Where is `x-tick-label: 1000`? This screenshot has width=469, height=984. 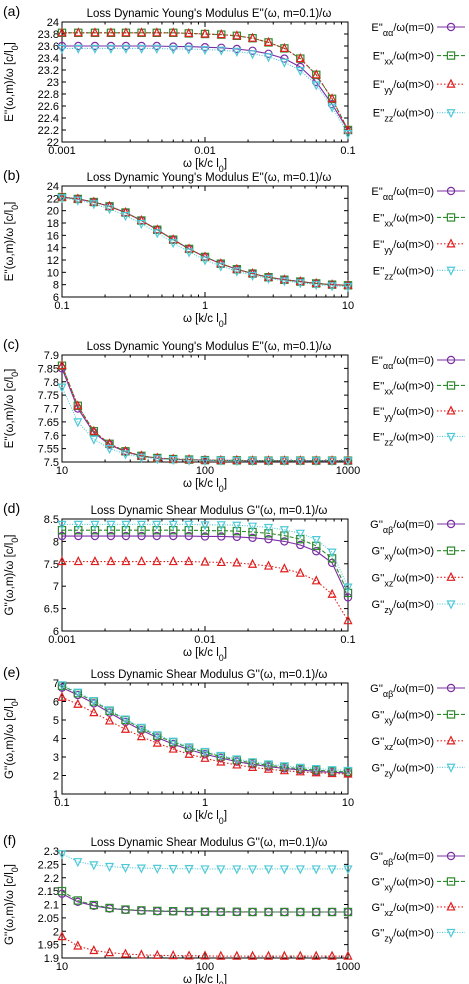 x-tick-label: 1000 is located at coordinates (348, 967).